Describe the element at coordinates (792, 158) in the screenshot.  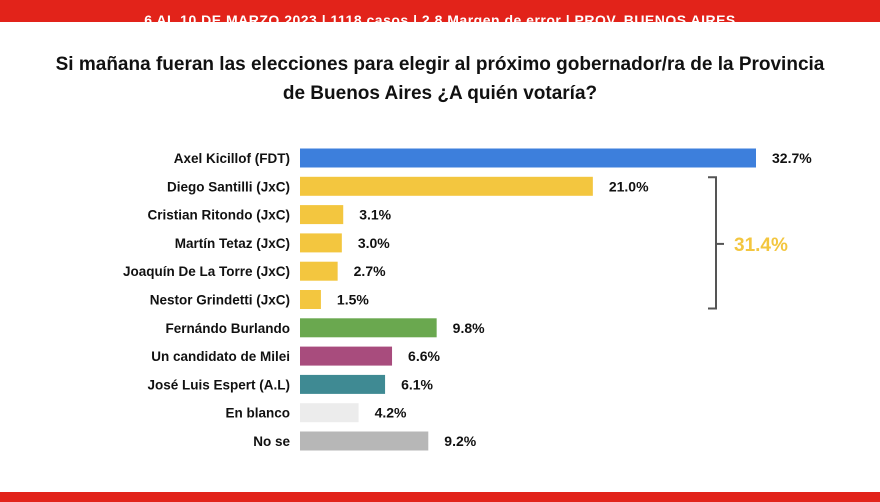
I see `value-label: 32.7%` at that location.